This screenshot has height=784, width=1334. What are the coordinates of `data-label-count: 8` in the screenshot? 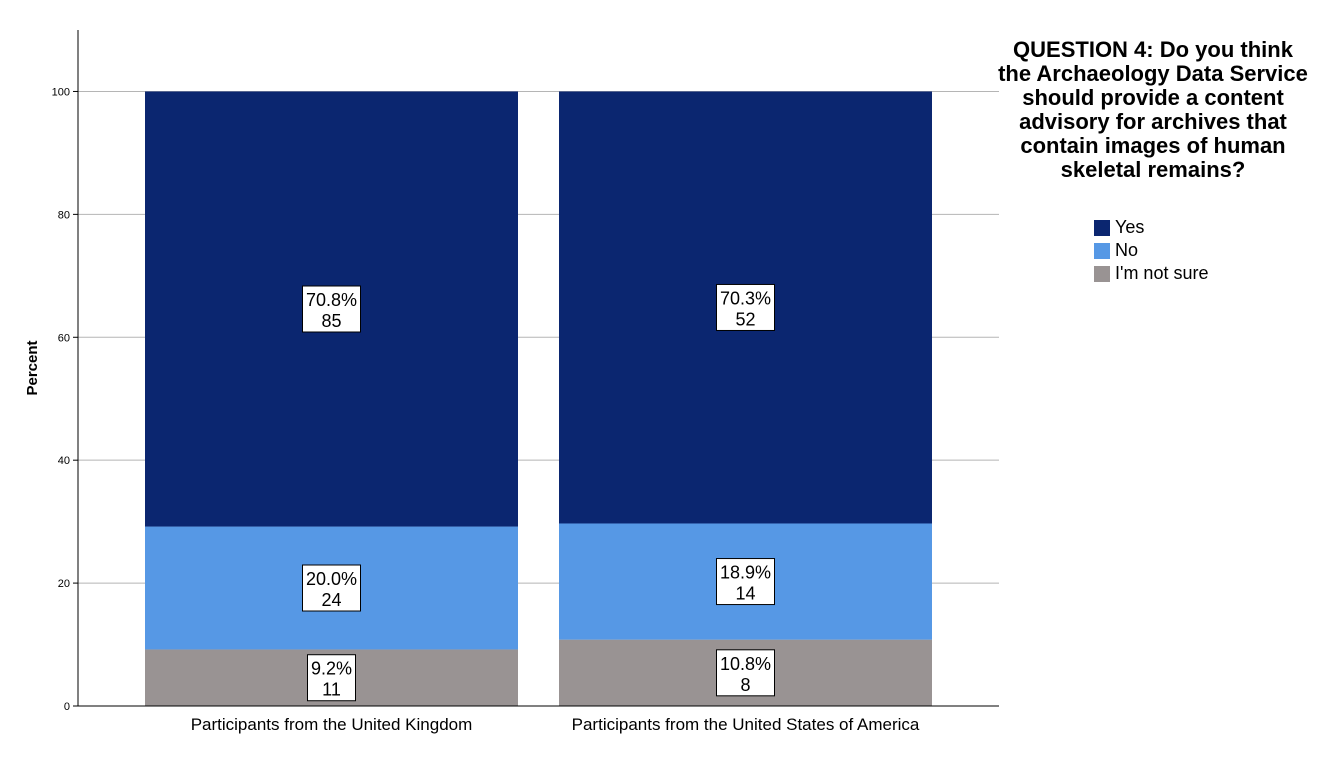 It's located at (745, 685).